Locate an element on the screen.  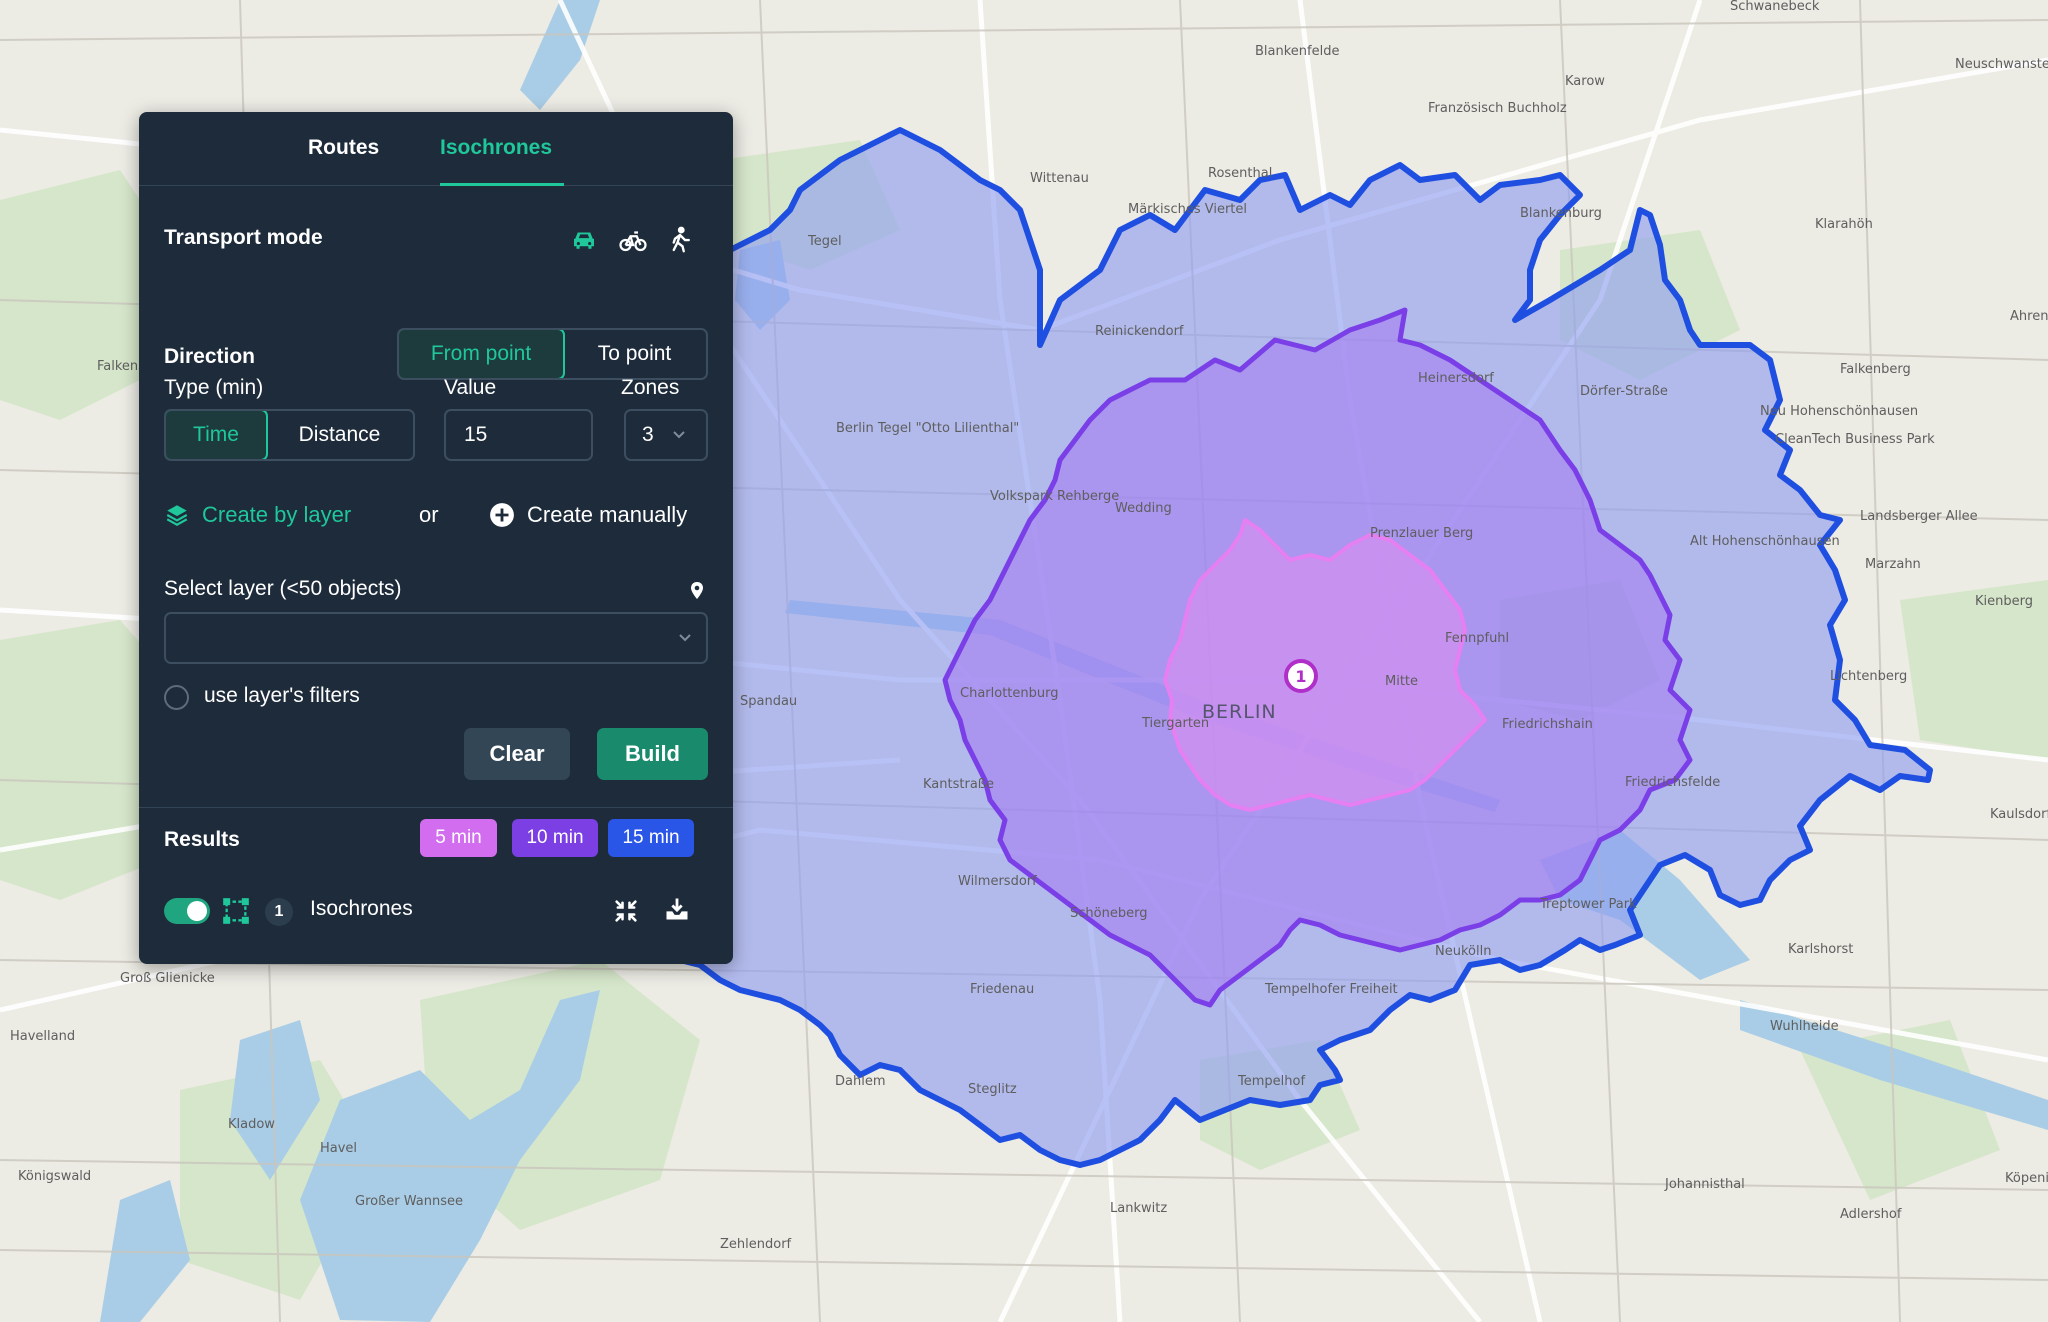
badge-10min-label: 10 min is located at coordinates (555, 837).